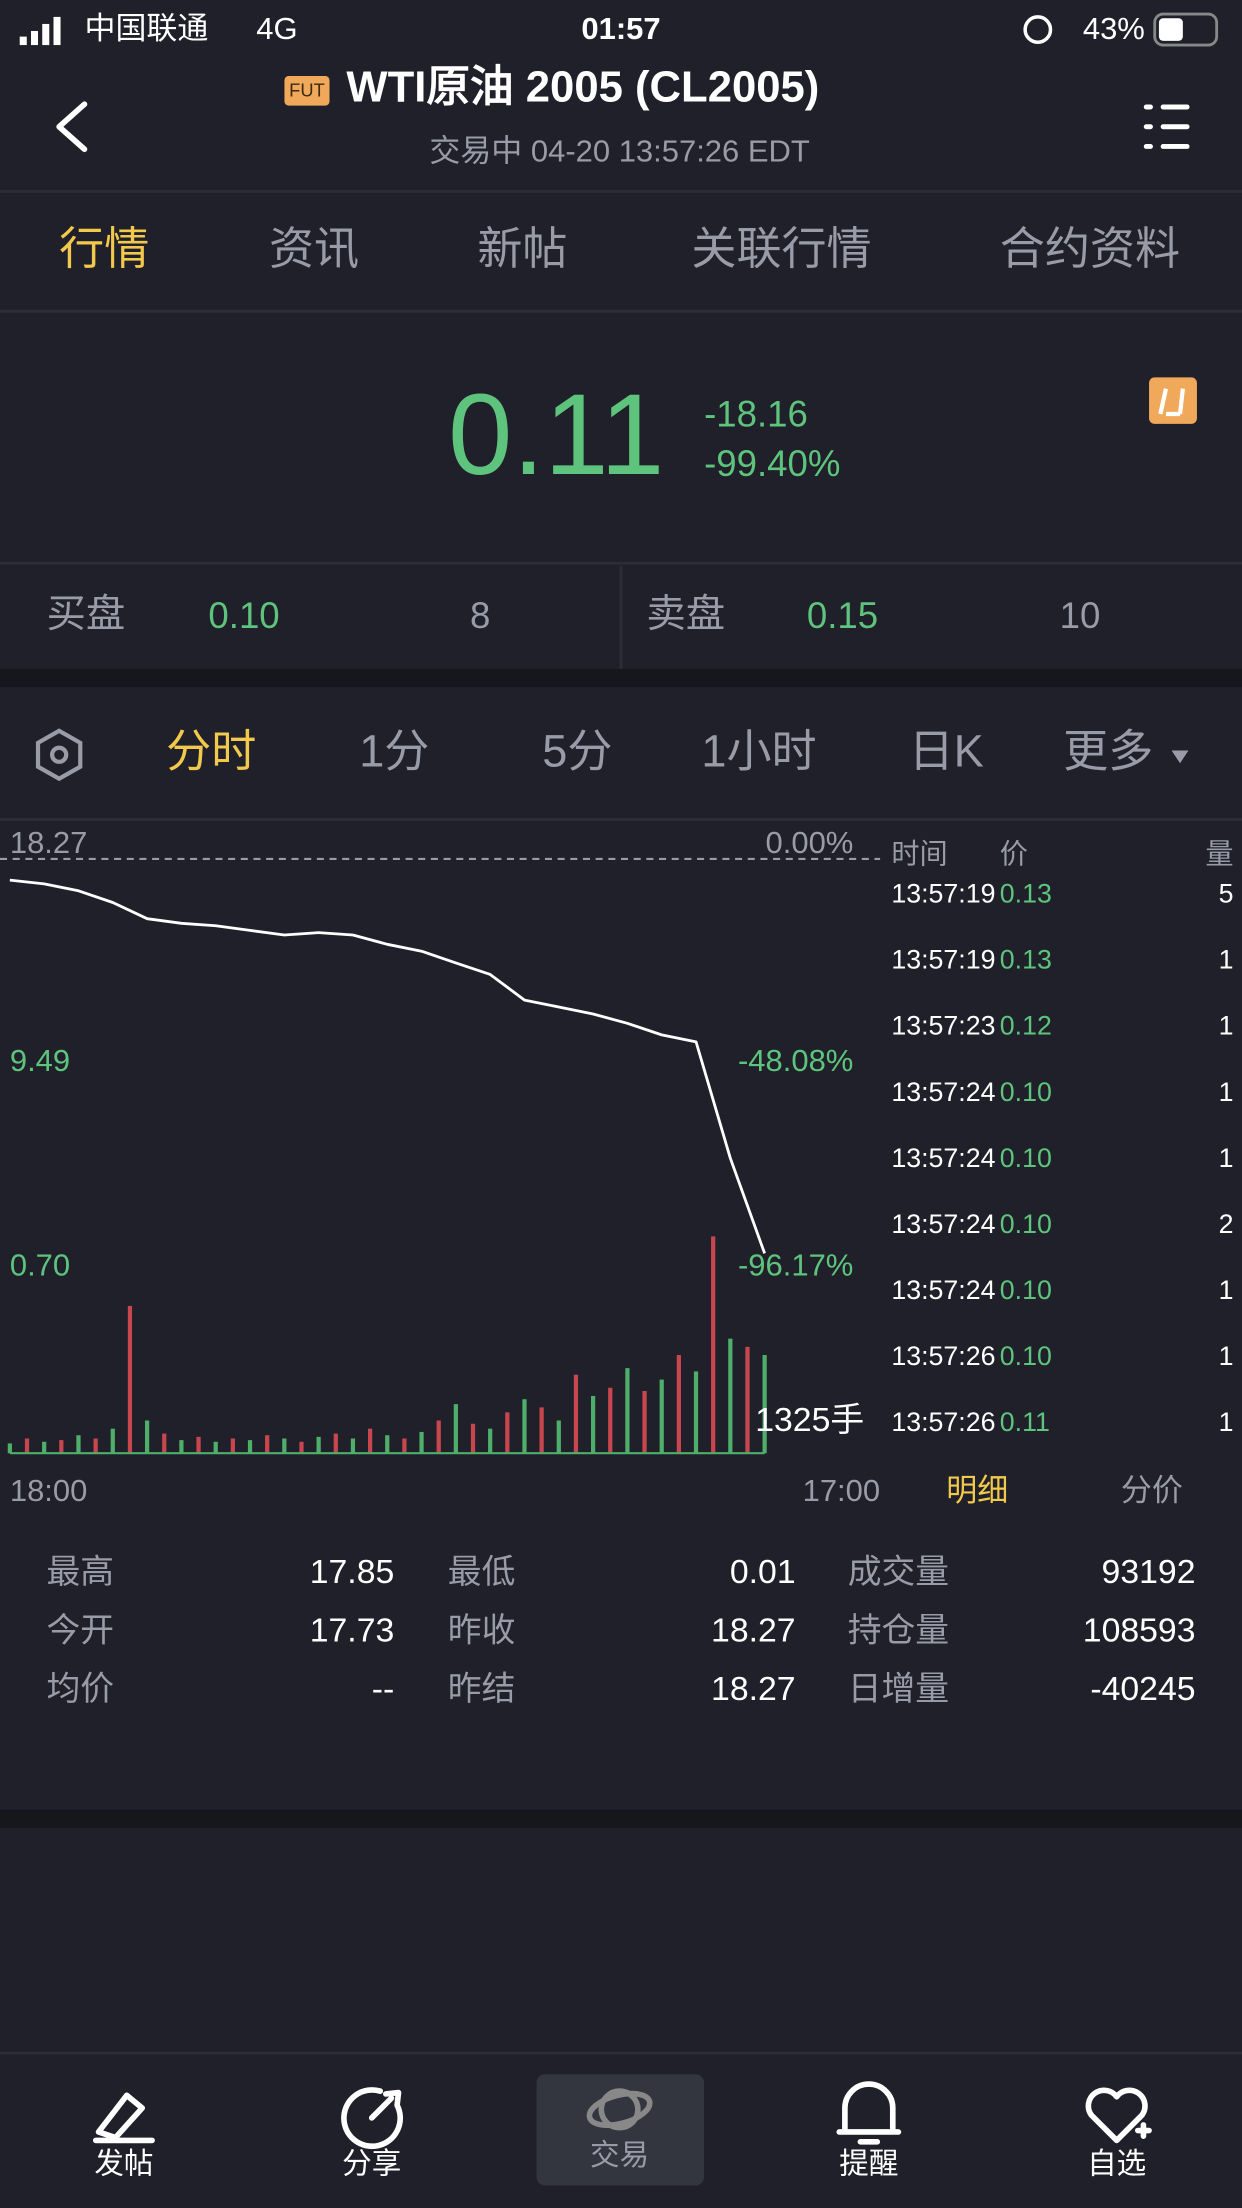 The image size is (1242, 2208). I want to click on battery-text: 43%, so click(1114, 28).